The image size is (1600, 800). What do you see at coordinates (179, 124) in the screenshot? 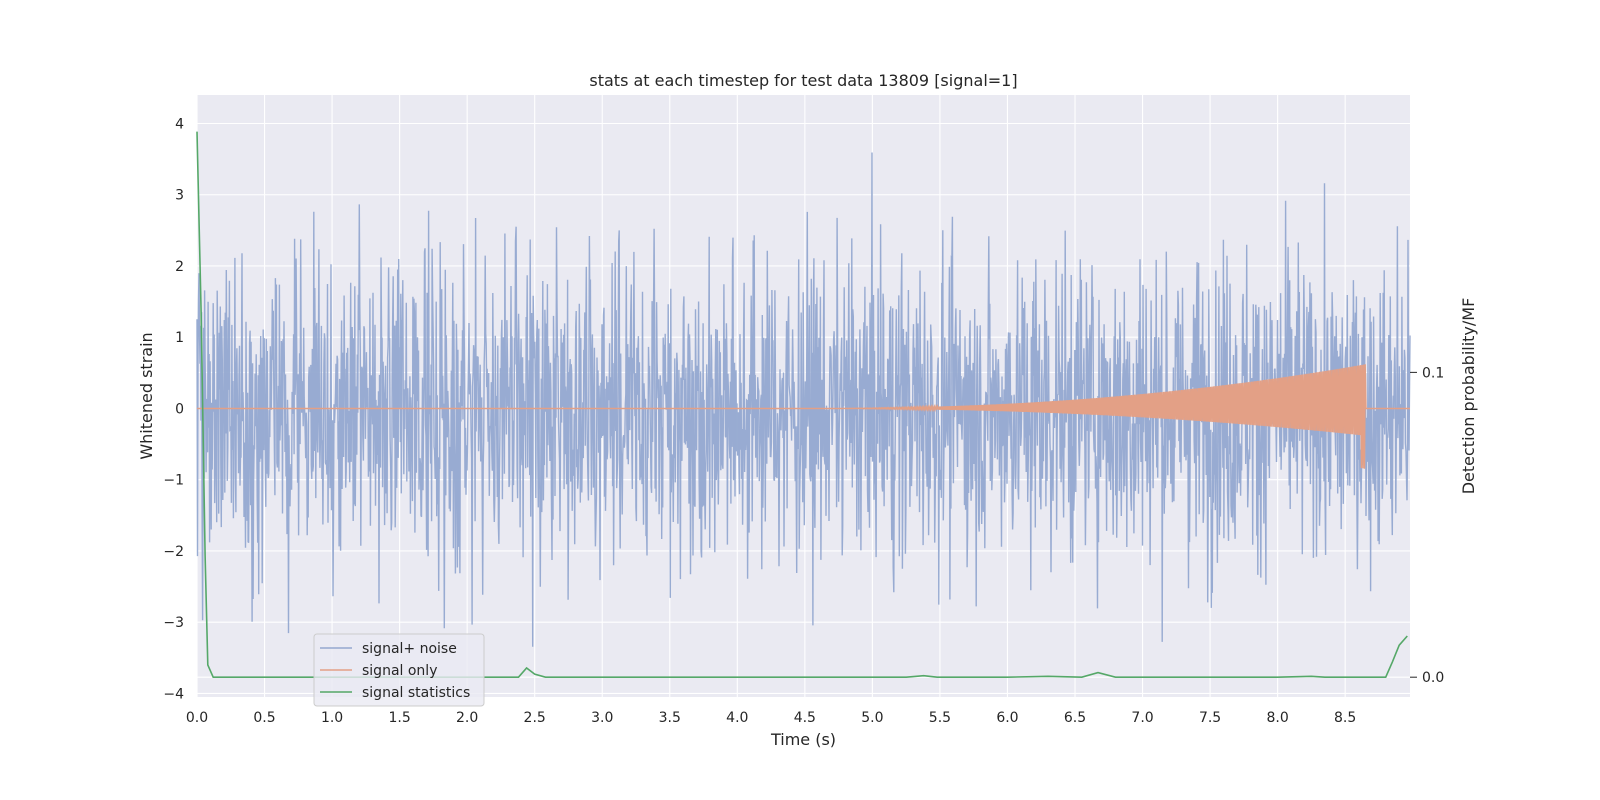
I see `y-tick-label: 4` at bounding box center [179, 124].